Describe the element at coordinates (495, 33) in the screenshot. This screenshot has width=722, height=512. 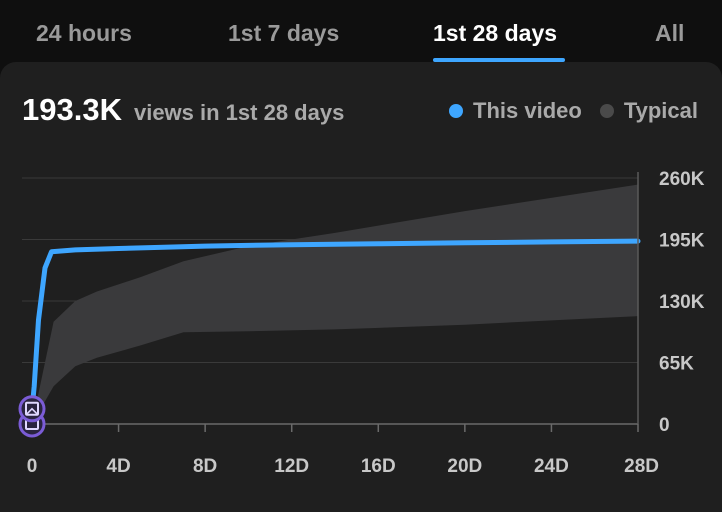
I see `tab-first-28-days: 1st 28 days` at that location.